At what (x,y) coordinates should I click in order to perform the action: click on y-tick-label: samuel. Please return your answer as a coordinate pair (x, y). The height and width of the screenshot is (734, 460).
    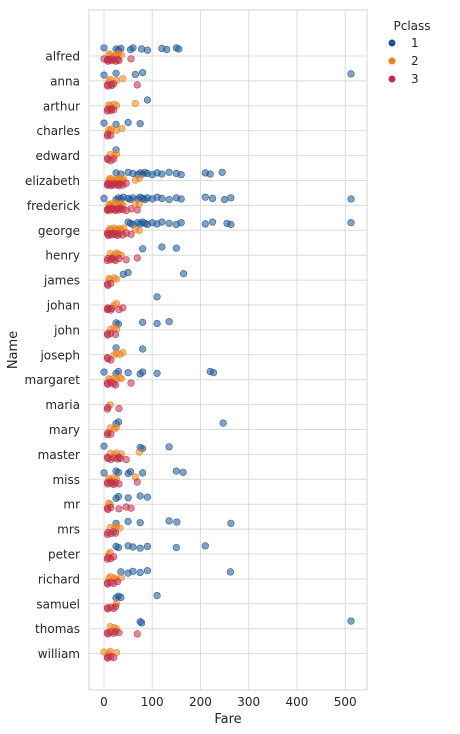
    Looking at the image, I should click on (58, 604).